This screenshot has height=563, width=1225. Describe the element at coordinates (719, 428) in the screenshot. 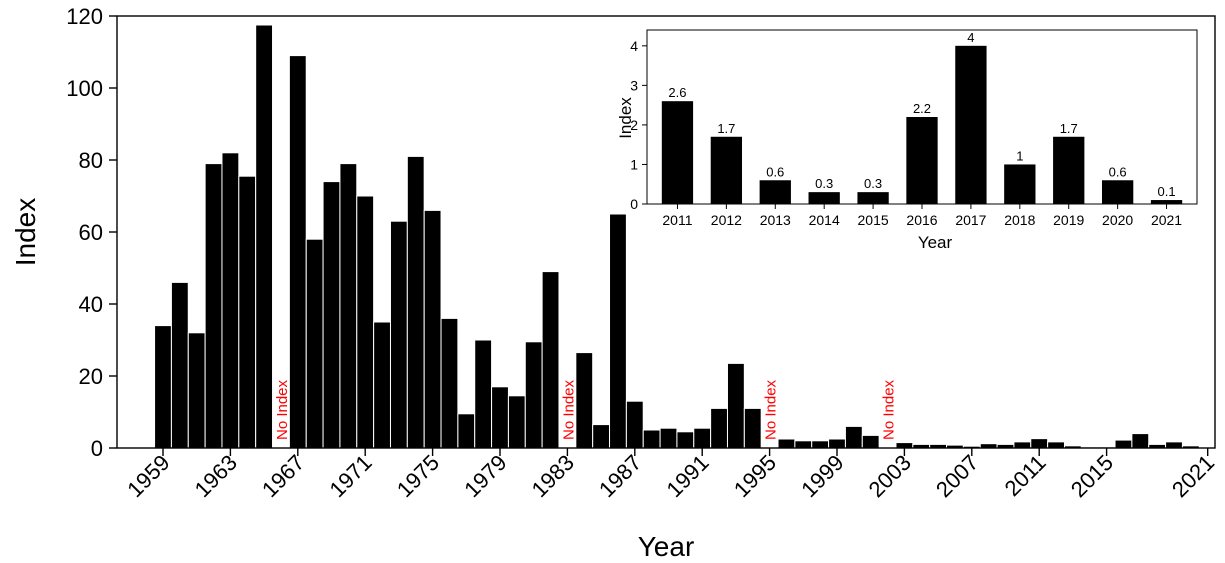

I see `bar-1992` at that location.